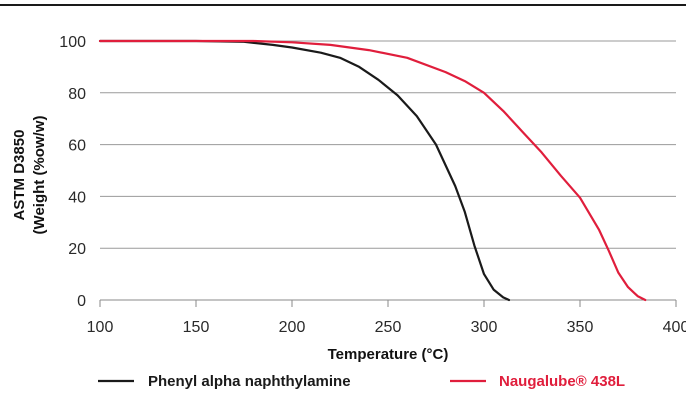 Image resolution: width=686 pixels, height=398 pixels. I want to click on x-tick-label: 350, so click(580, 327).